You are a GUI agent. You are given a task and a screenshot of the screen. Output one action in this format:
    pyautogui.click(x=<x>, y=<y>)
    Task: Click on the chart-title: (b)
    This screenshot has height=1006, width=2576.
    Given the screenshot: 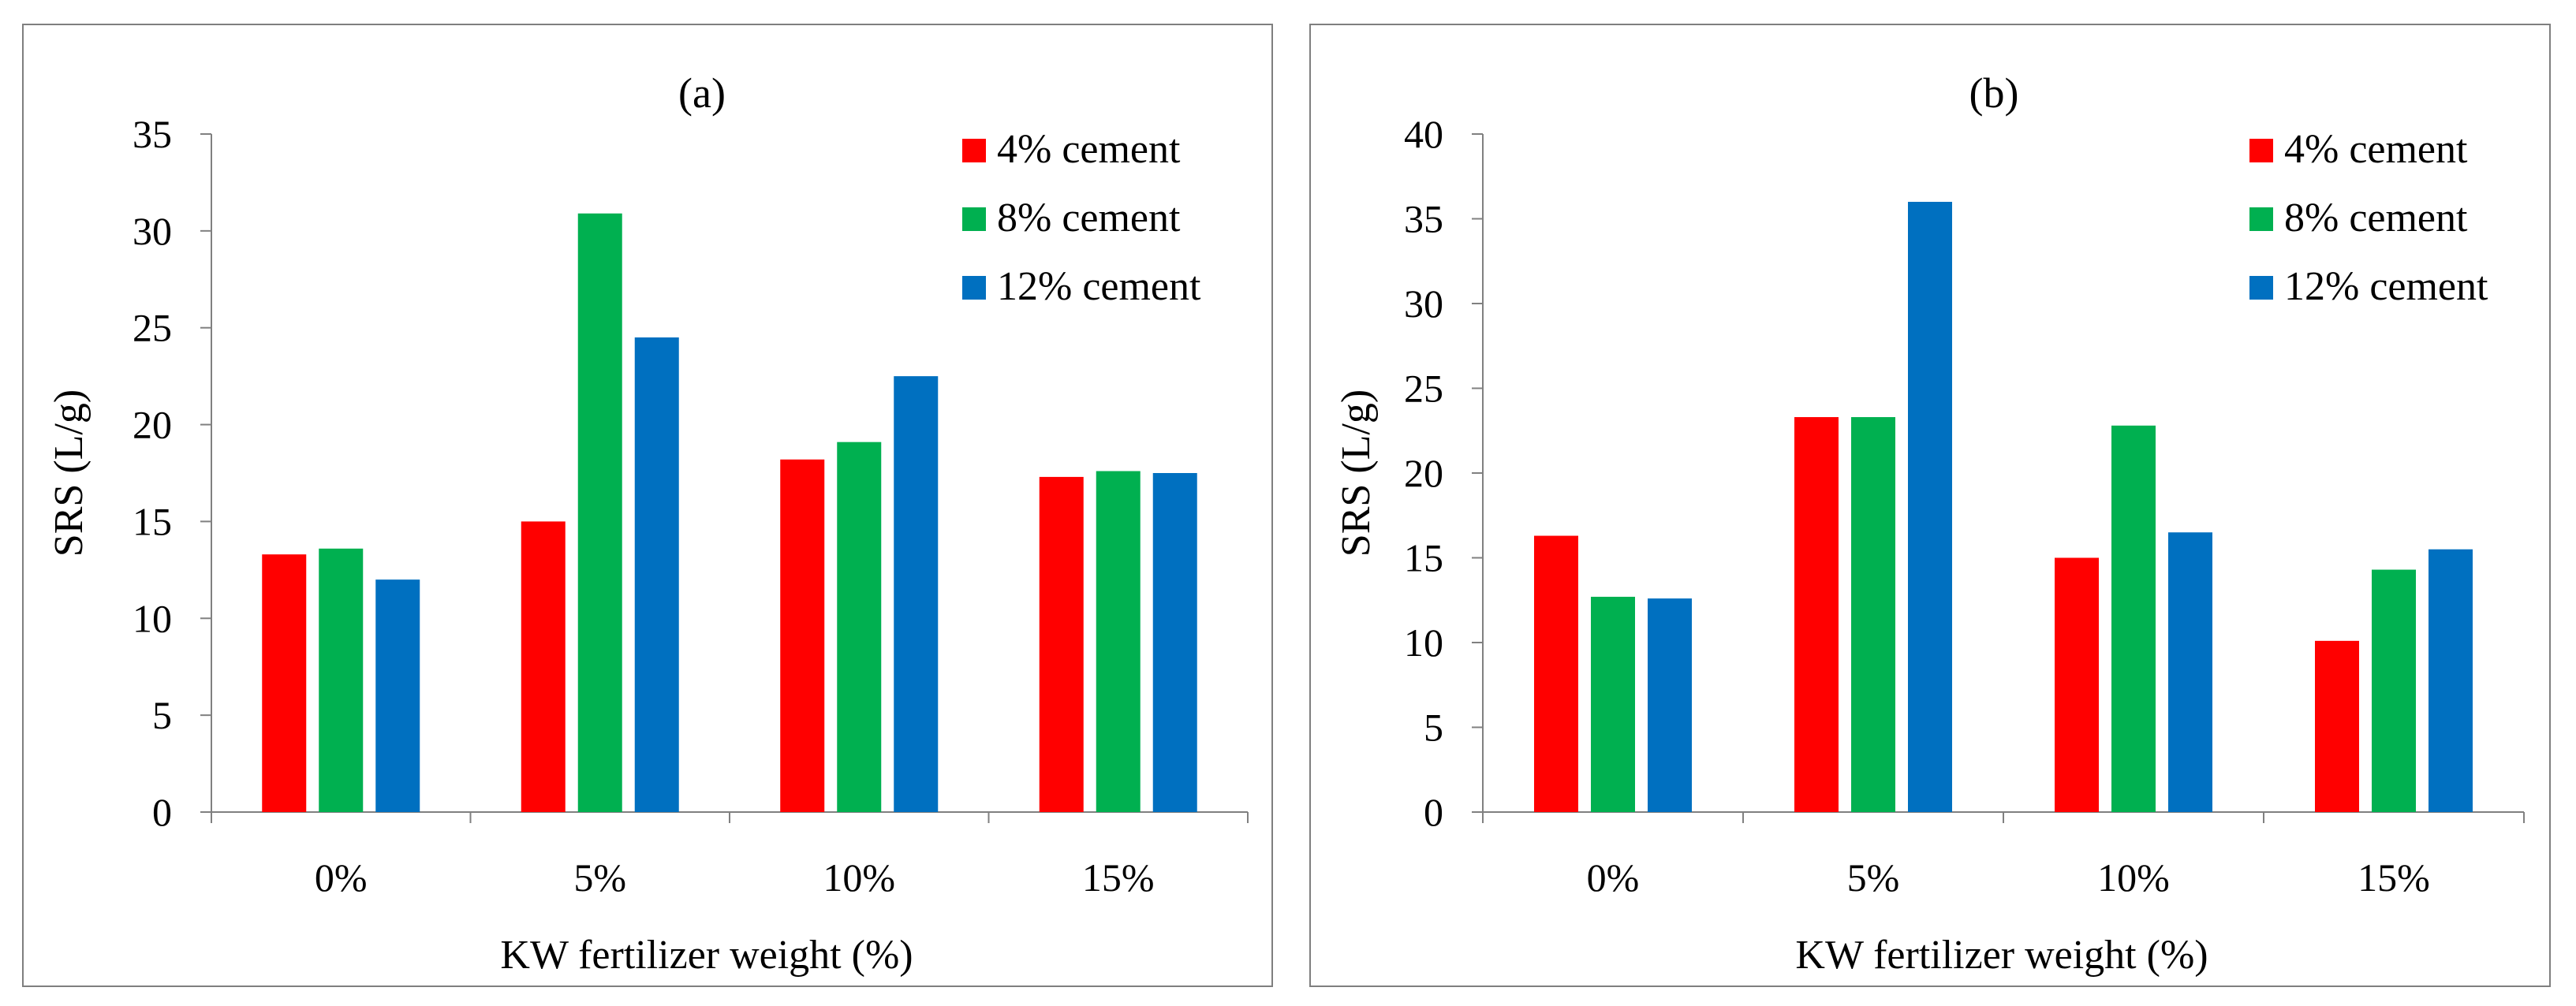 What is the action you would take?
    pyautogui.click(x=1994, y=93)
    